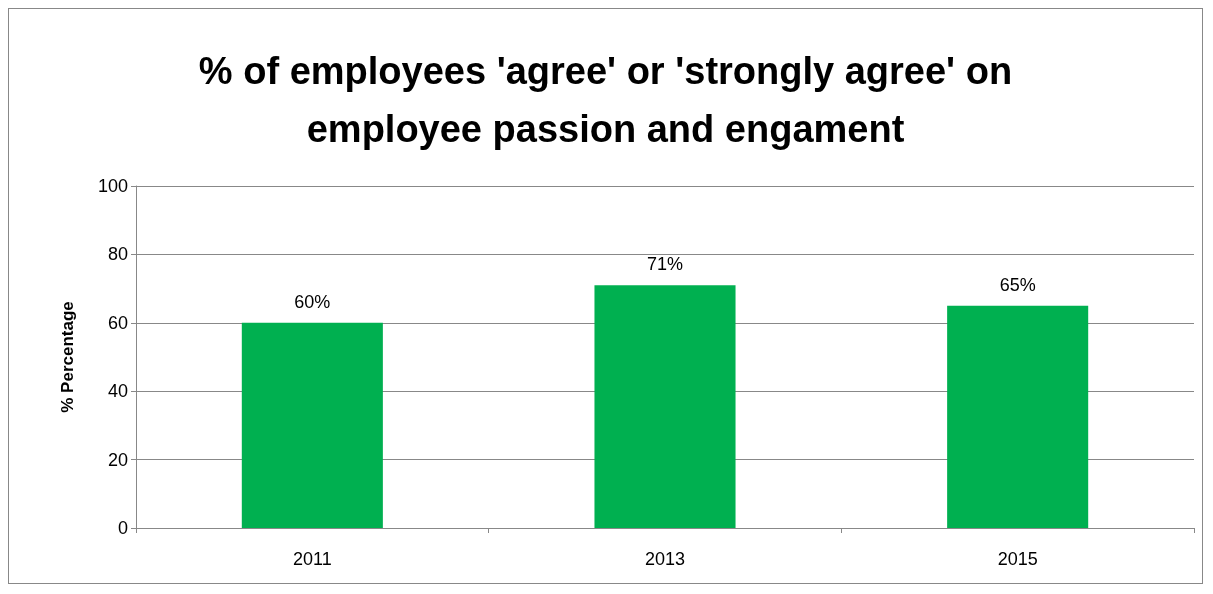 The image size is (1213, 594). Describe the element at coordinates (122, 528) in the screenshot. I see `y-tick-label: 0` at that location.